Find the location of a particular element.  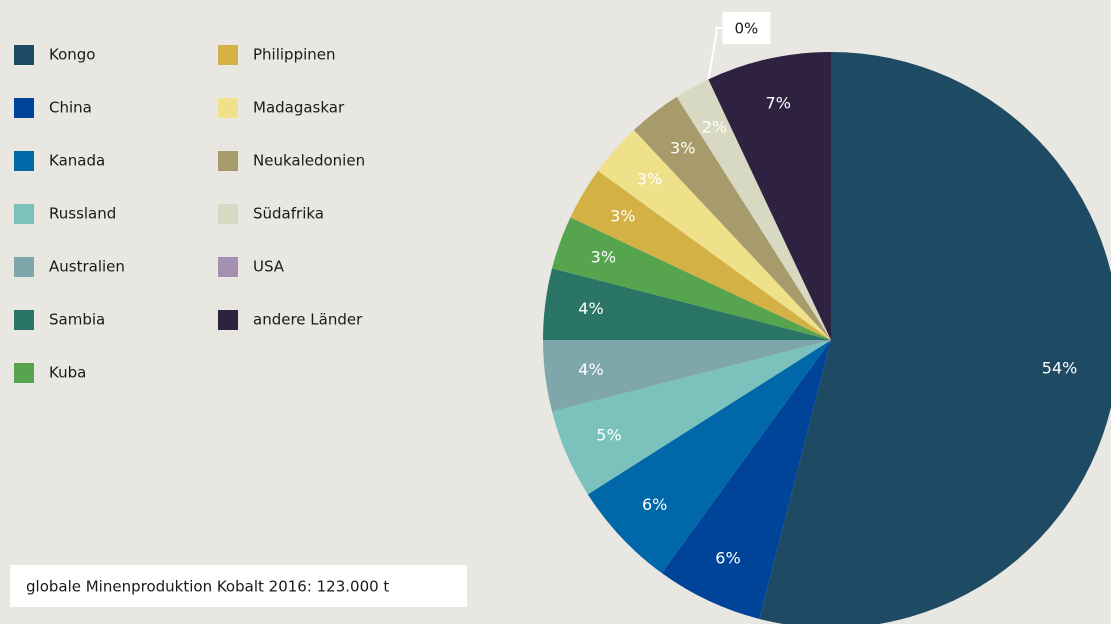

value-label: 0% is located at coordinates (746, 29).